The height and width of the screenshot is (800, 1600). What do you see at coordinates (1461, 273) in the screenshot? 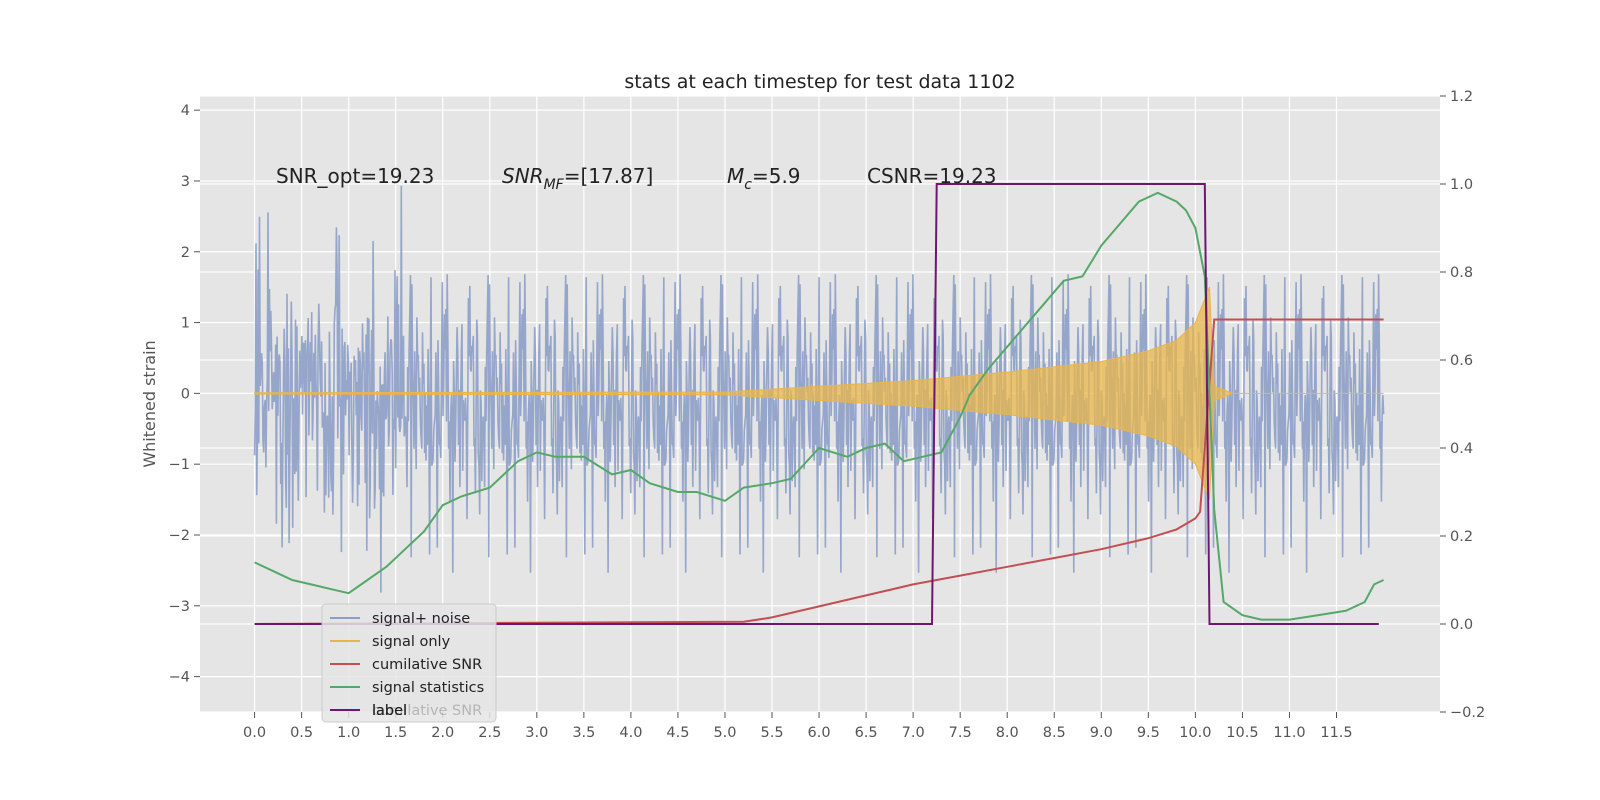
I see `y2-tick-label: 0.8` at bounding box center [1461, 273].